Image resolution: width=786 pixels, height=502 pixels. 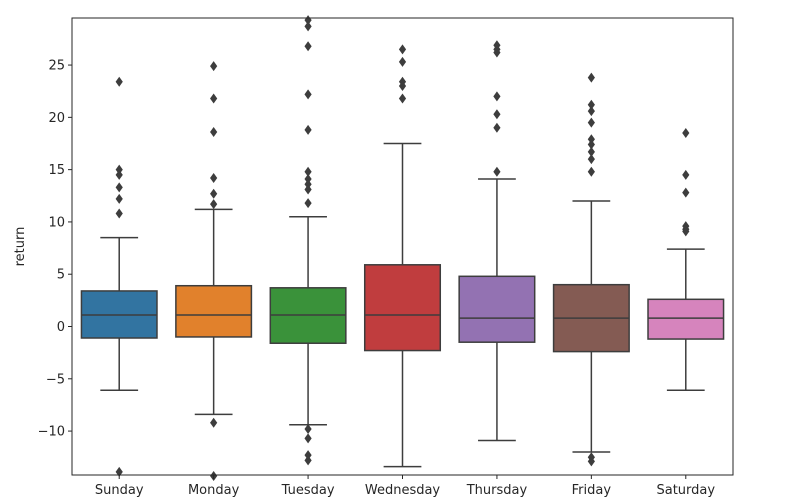 I want to click on y-tick-label: 10, so click(x=56, y=222).